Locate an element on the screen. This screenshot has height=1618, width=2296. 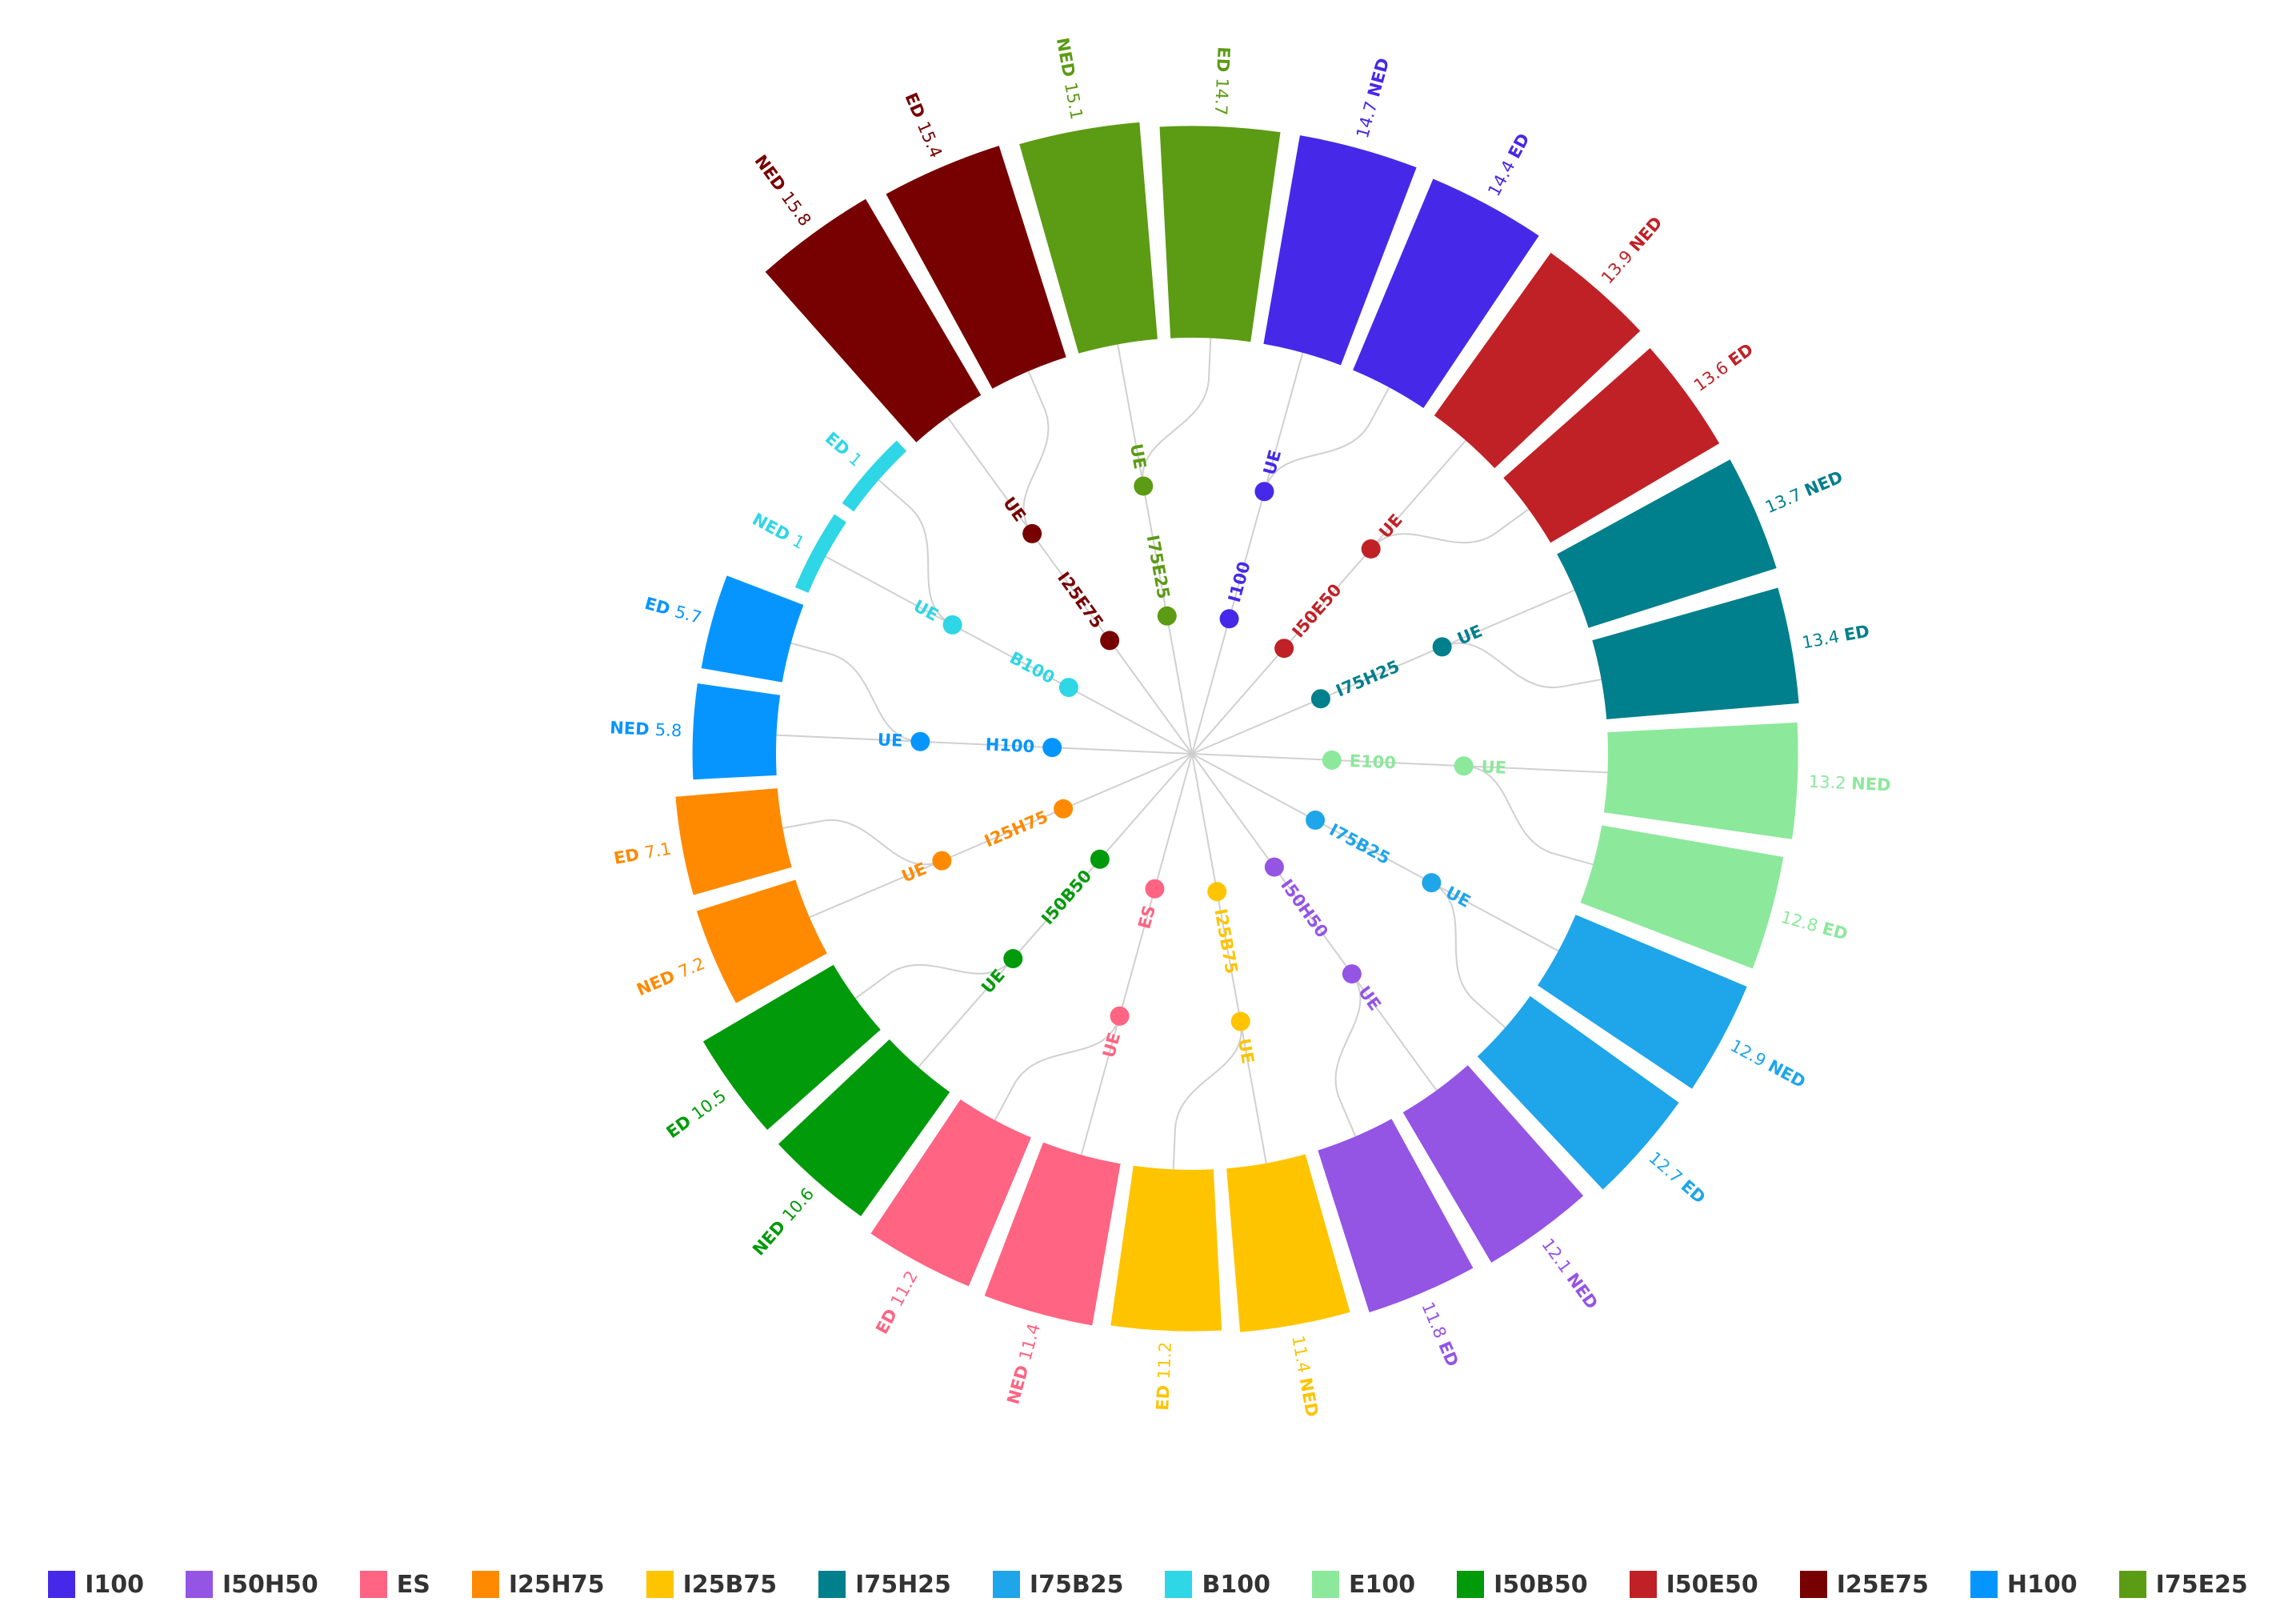
node-b100 is located at coordinates (1068, 688).